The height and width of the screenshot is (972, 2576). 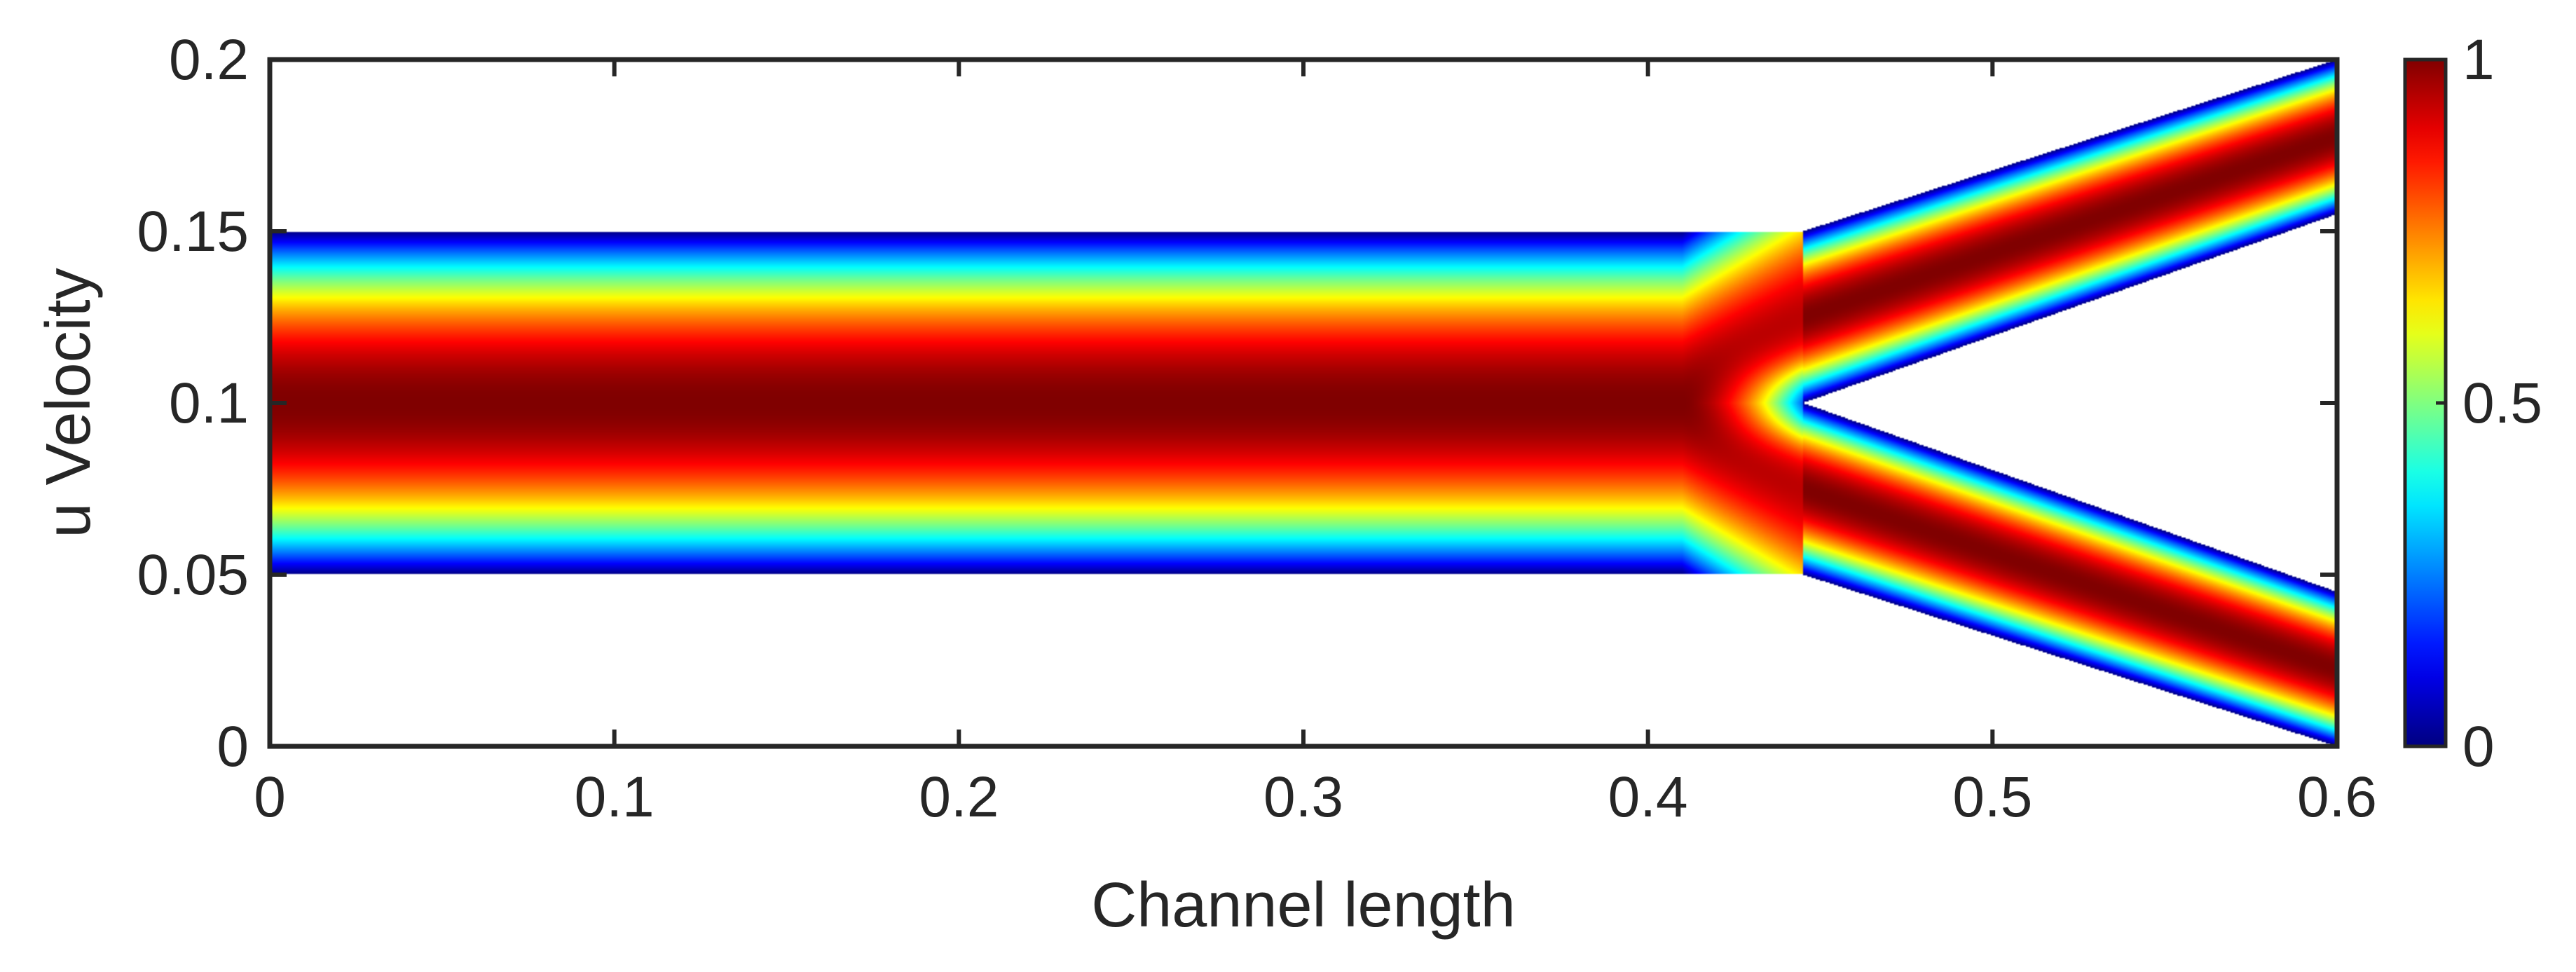 What do you see at coordinates (1648, 797) in the screenshot?
I see `x-tick-label: 0.4` at bounding box center [1648, 797].